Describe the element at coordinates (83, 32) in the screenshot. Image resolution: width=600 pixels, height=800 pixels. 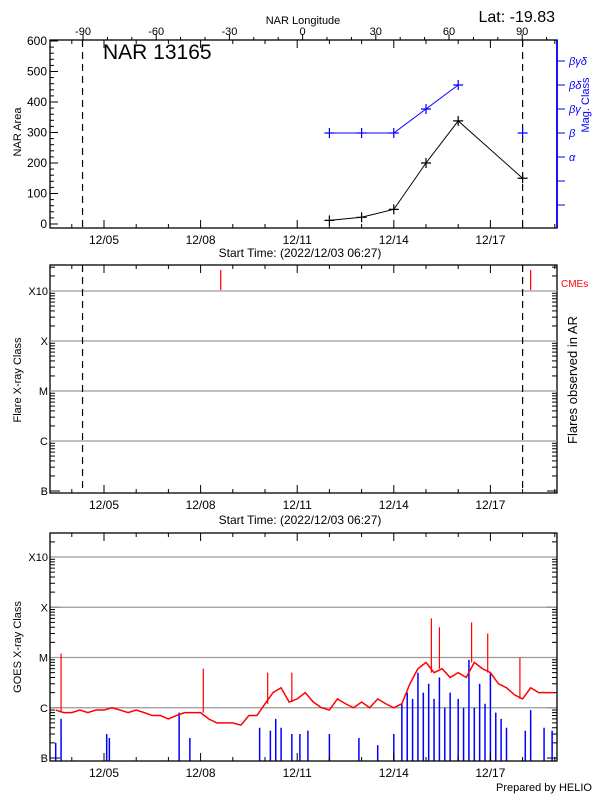
I see `longitude-tick-label: -90` at that location.